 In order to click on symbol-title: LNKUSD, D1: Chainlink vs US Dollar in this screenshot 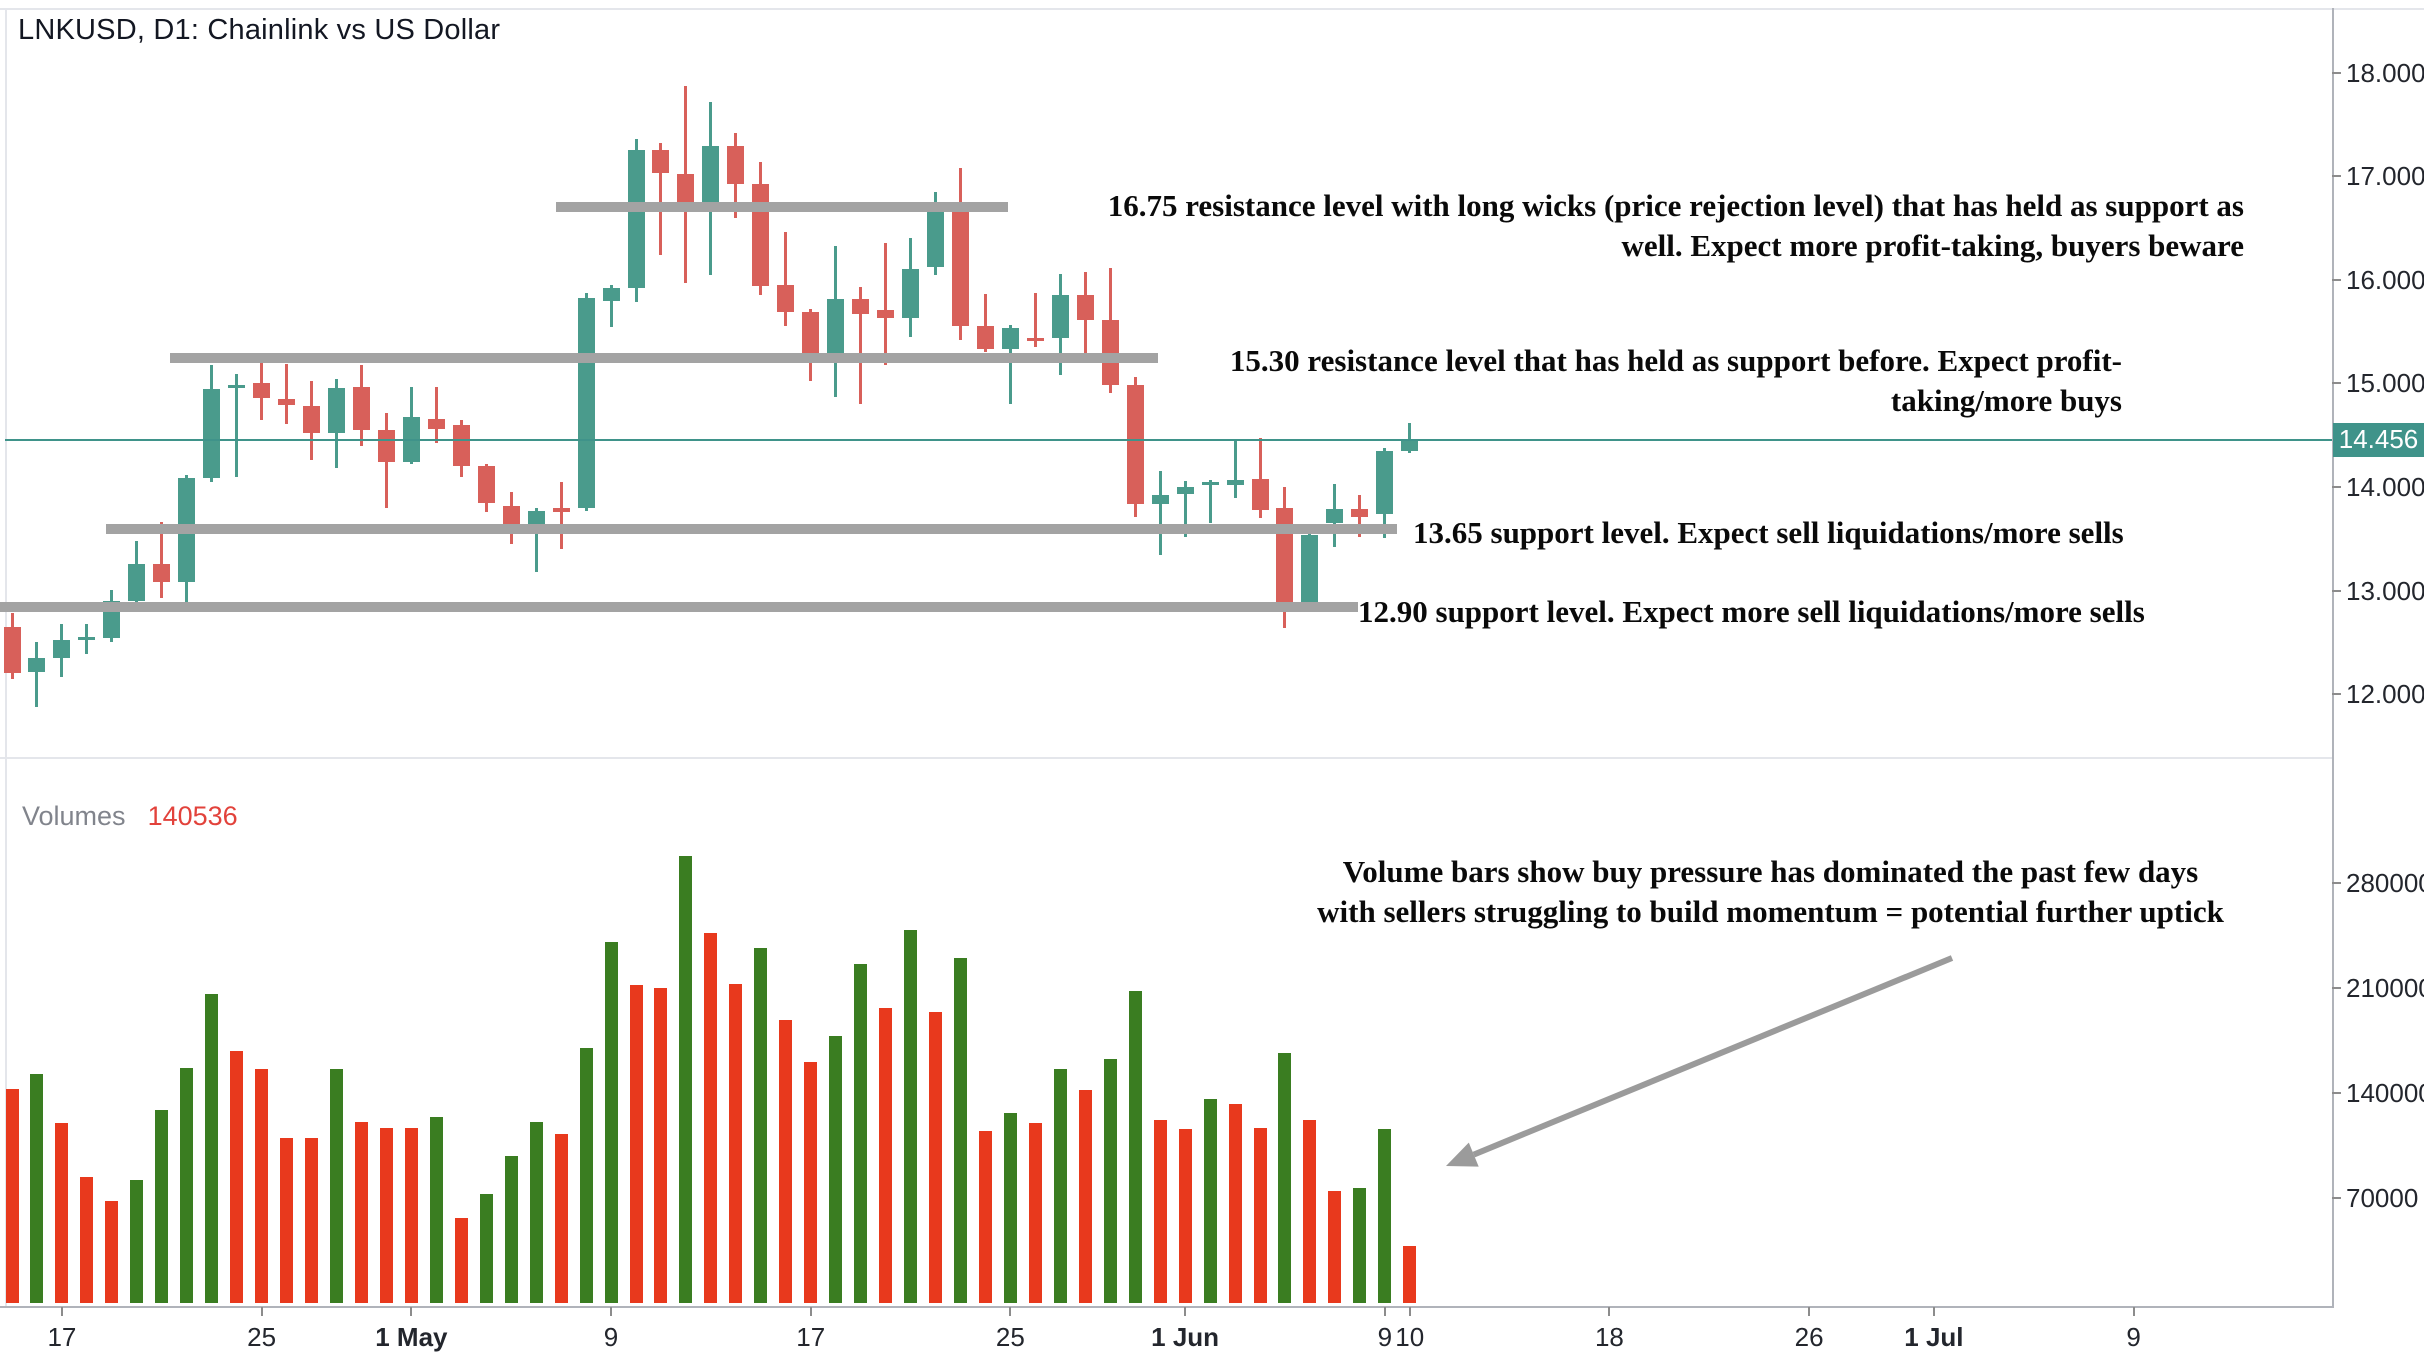, I will do `click(259, 30)`.